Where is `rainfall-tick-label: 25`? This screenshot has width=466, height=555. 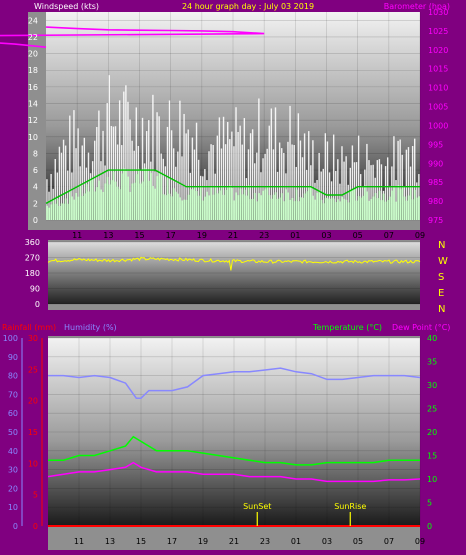
rainfall-tick-label: 25 is located at coordinates (33, 369).